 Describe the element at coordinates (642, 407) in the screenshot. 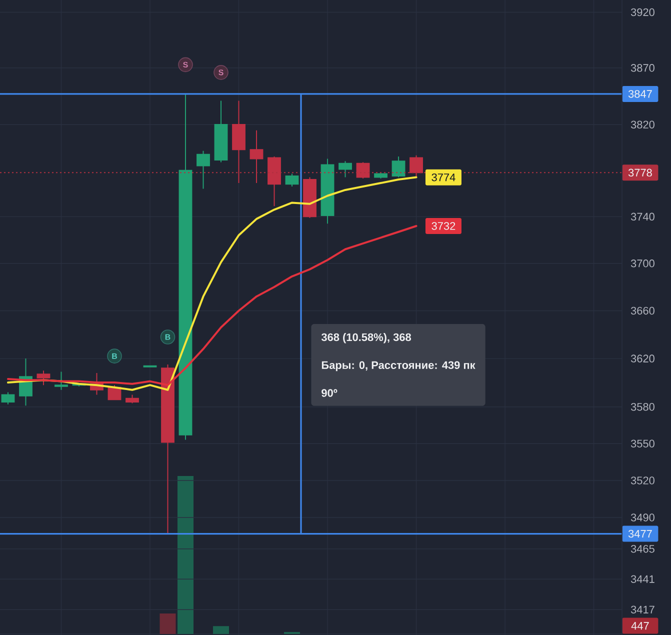

I see `y-tick-label: 3580` at that location.